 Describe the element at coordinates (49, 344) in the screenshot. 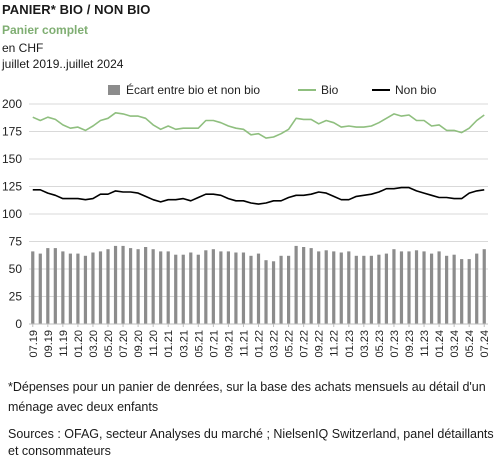

I see `x-tick-label: 09.19` at that location.